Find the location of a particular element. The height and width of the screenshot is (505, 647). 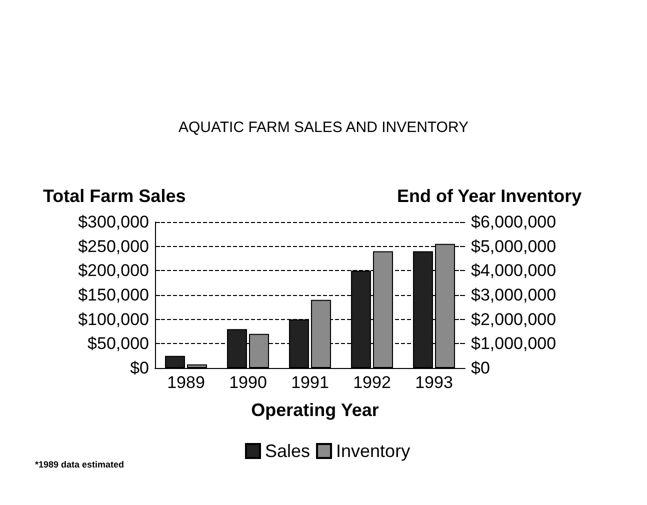

x-tick-label: 1991 is located at coordinates (310, 382).